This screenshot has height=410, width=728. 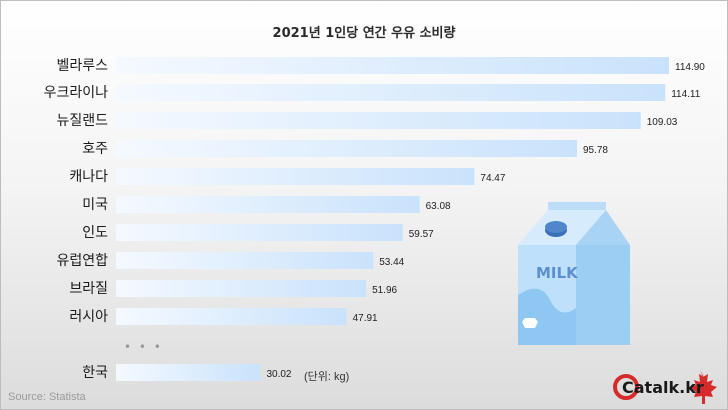 What do you see at coordinates (95, 373) in the screenshot?
I see `category-label: 한국` at bounding box center [95, 373].